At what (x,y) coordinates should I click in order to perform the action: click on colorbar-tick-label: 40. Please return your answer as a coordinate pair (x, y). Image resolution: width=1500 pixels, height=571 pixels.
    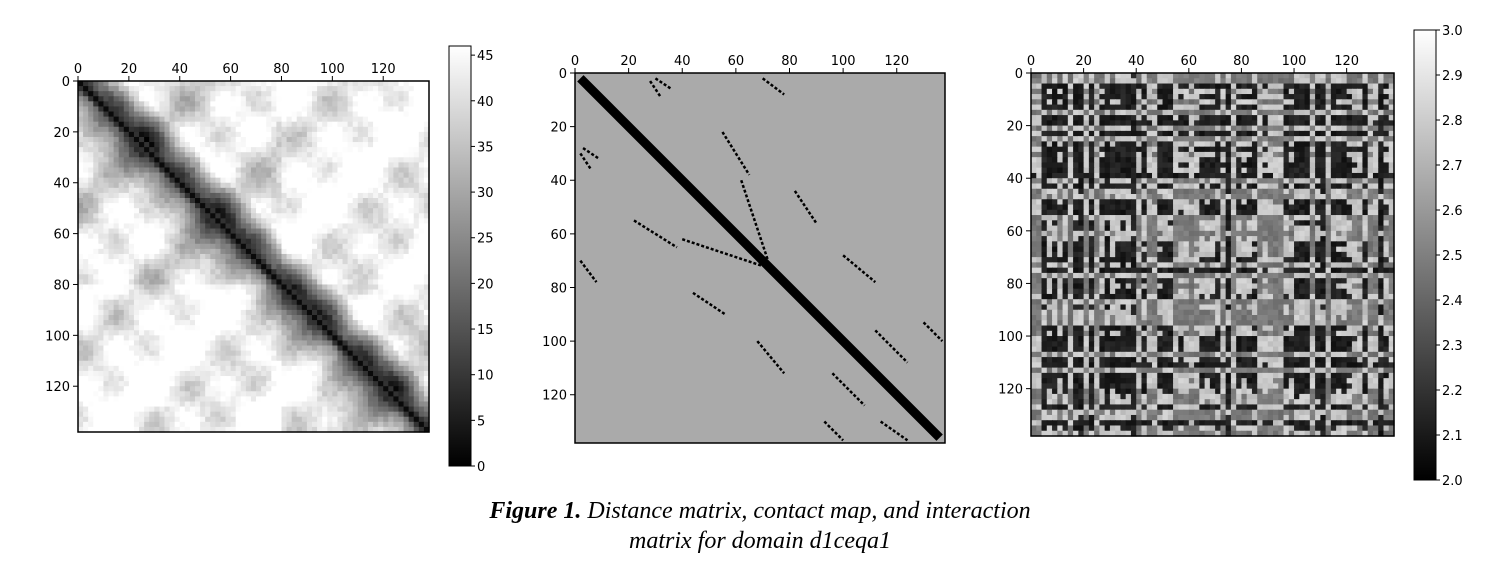
    Looking at the image, I should click on (485, 102).